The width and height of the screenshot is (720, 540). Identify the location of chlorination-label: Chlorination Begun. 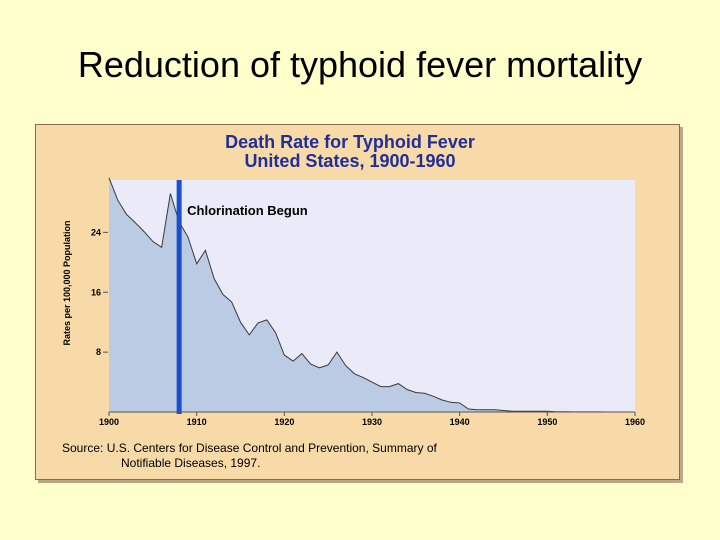
(247, 210).